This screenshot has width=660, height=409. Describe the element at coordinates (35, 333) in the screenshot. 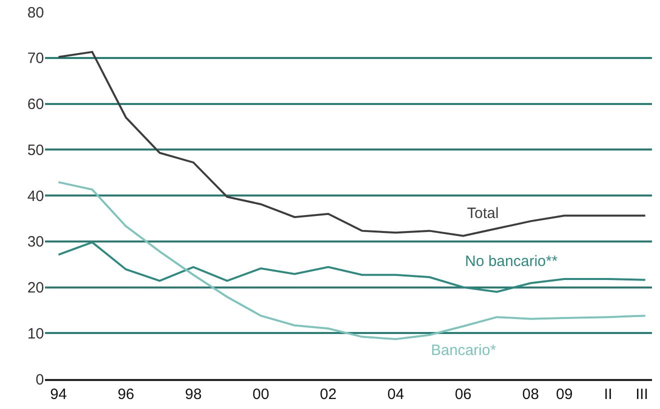

I see `y-tick-label: 10` at that location.